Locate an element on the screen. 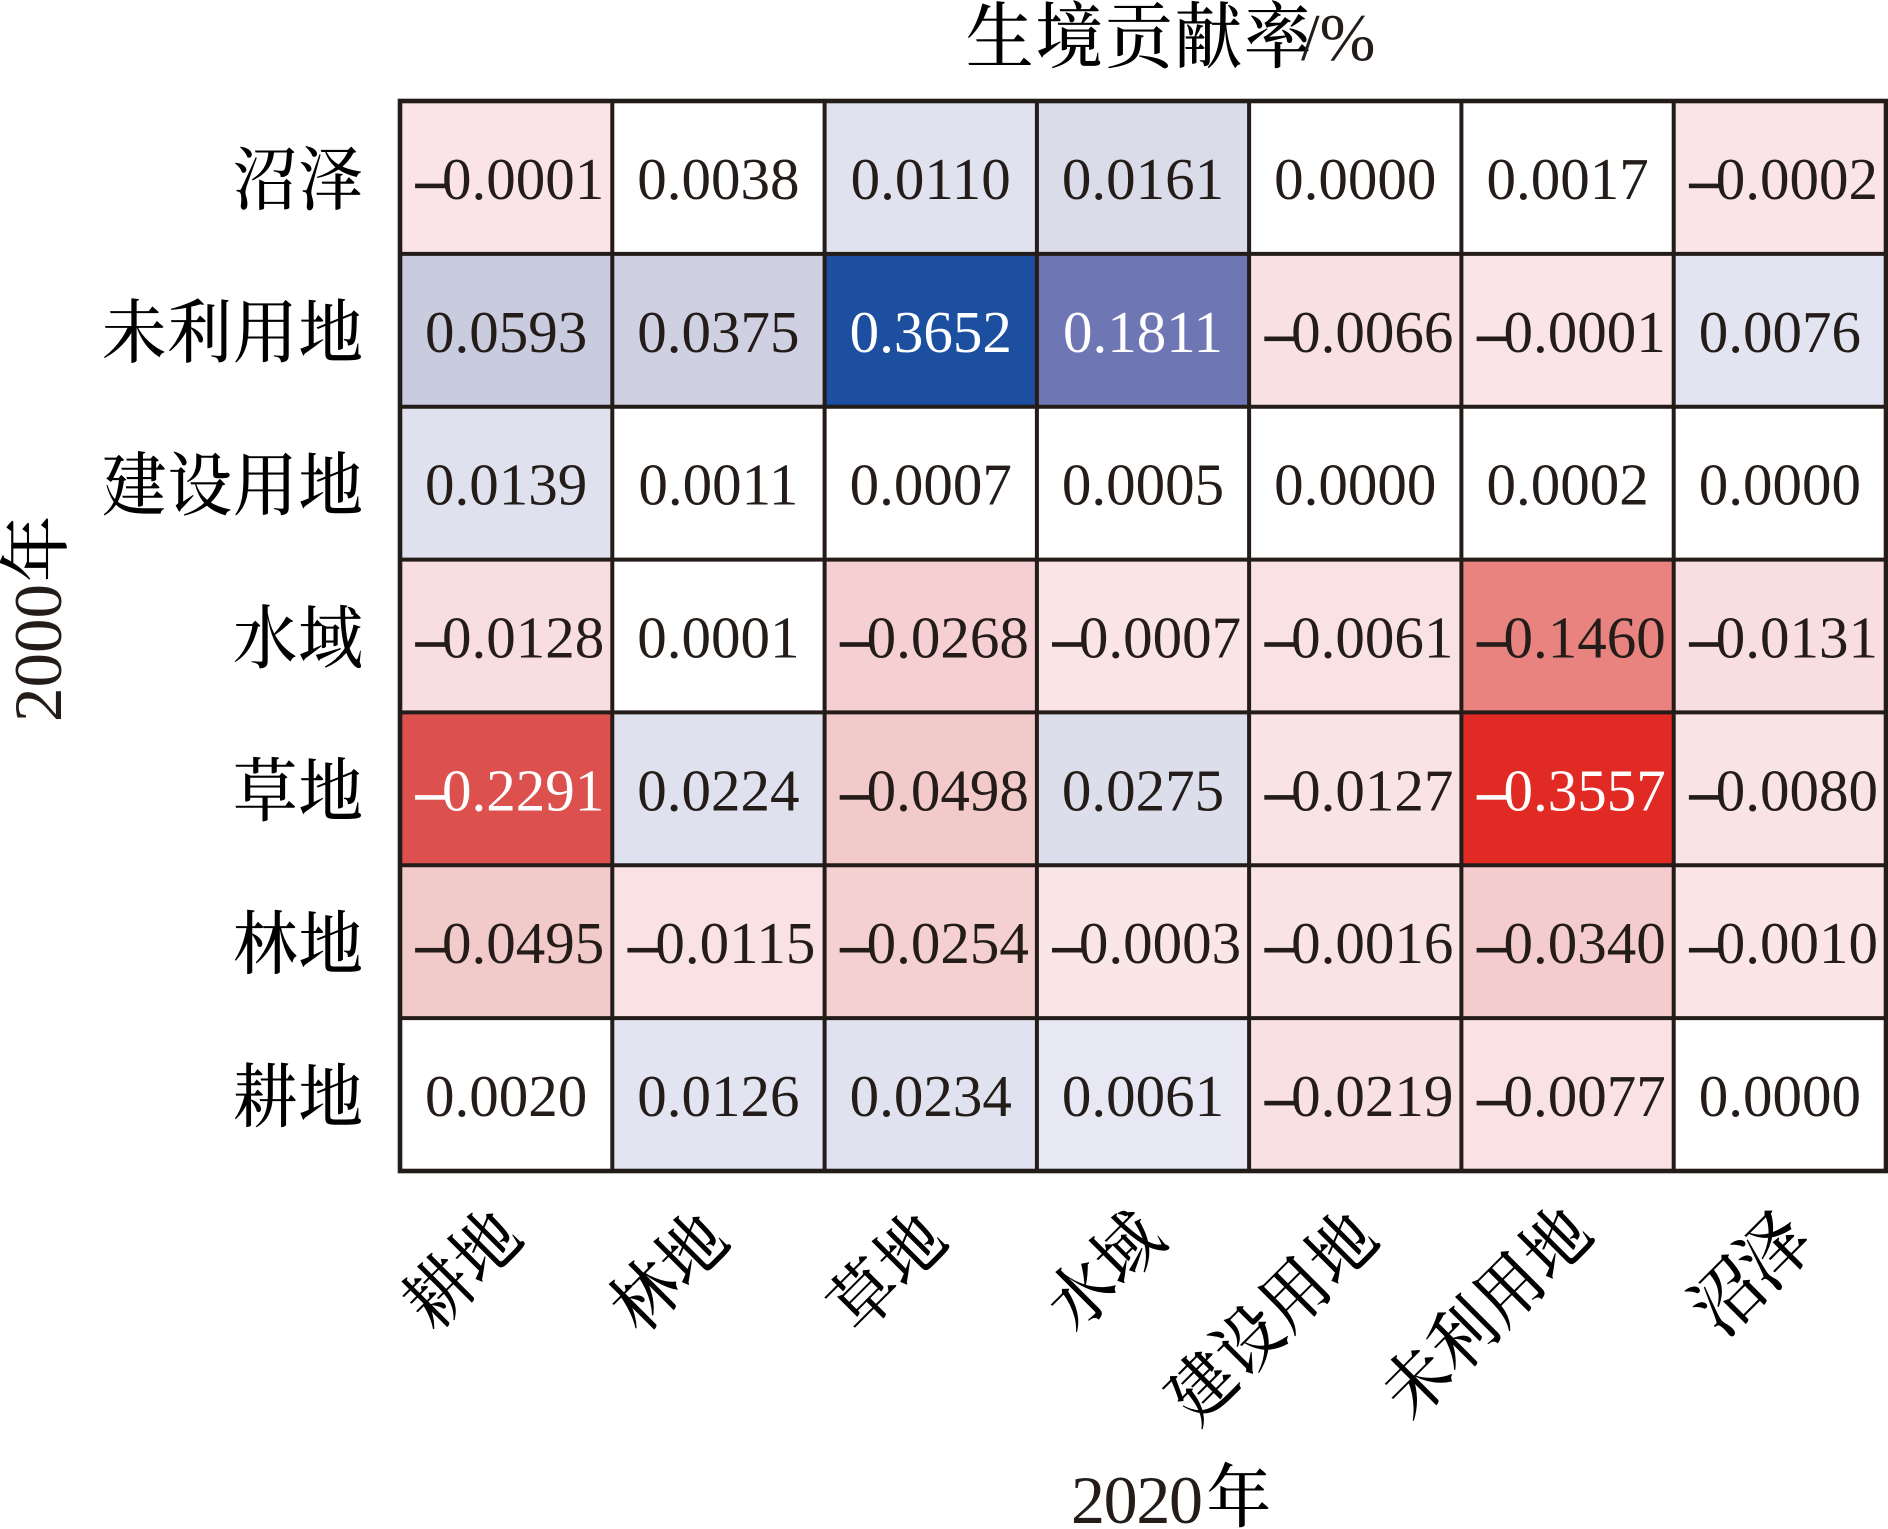 This screenshot has width=1888, height=1529. svg-text: 0.0110 is located at coordinates (931, 179).